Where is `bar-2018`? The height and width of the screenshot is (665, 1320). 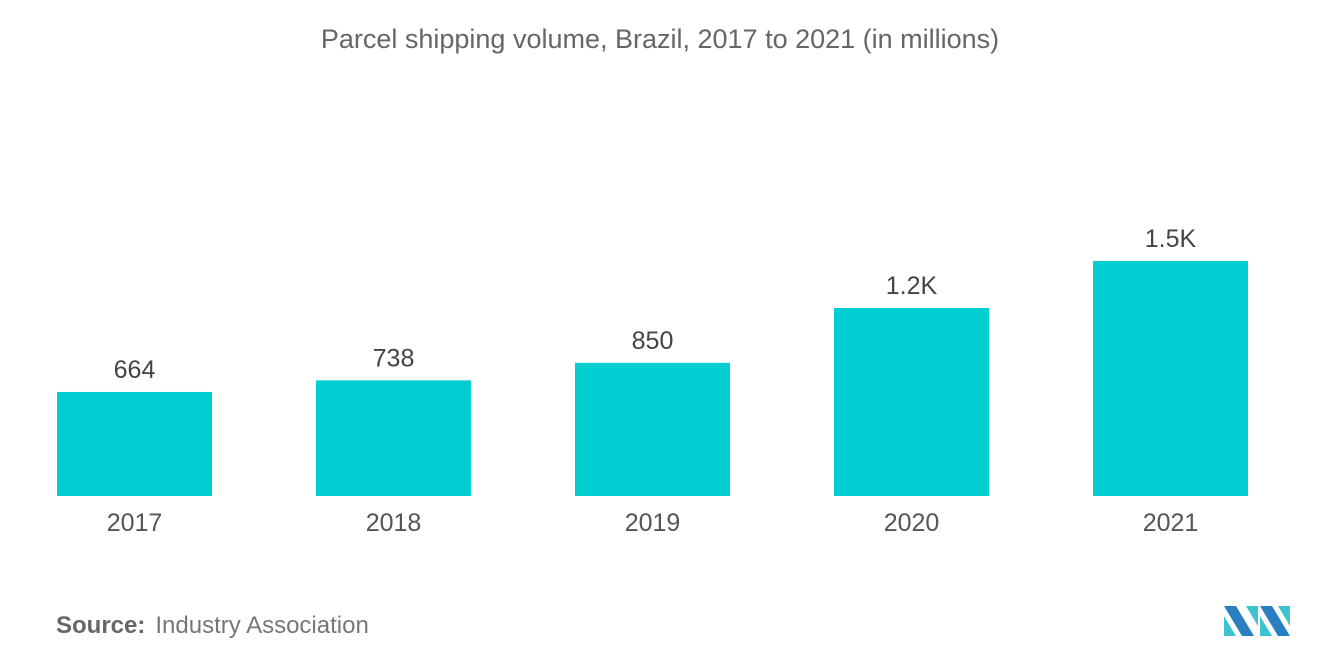 bar-2018 is located at coordinates (393, 438).